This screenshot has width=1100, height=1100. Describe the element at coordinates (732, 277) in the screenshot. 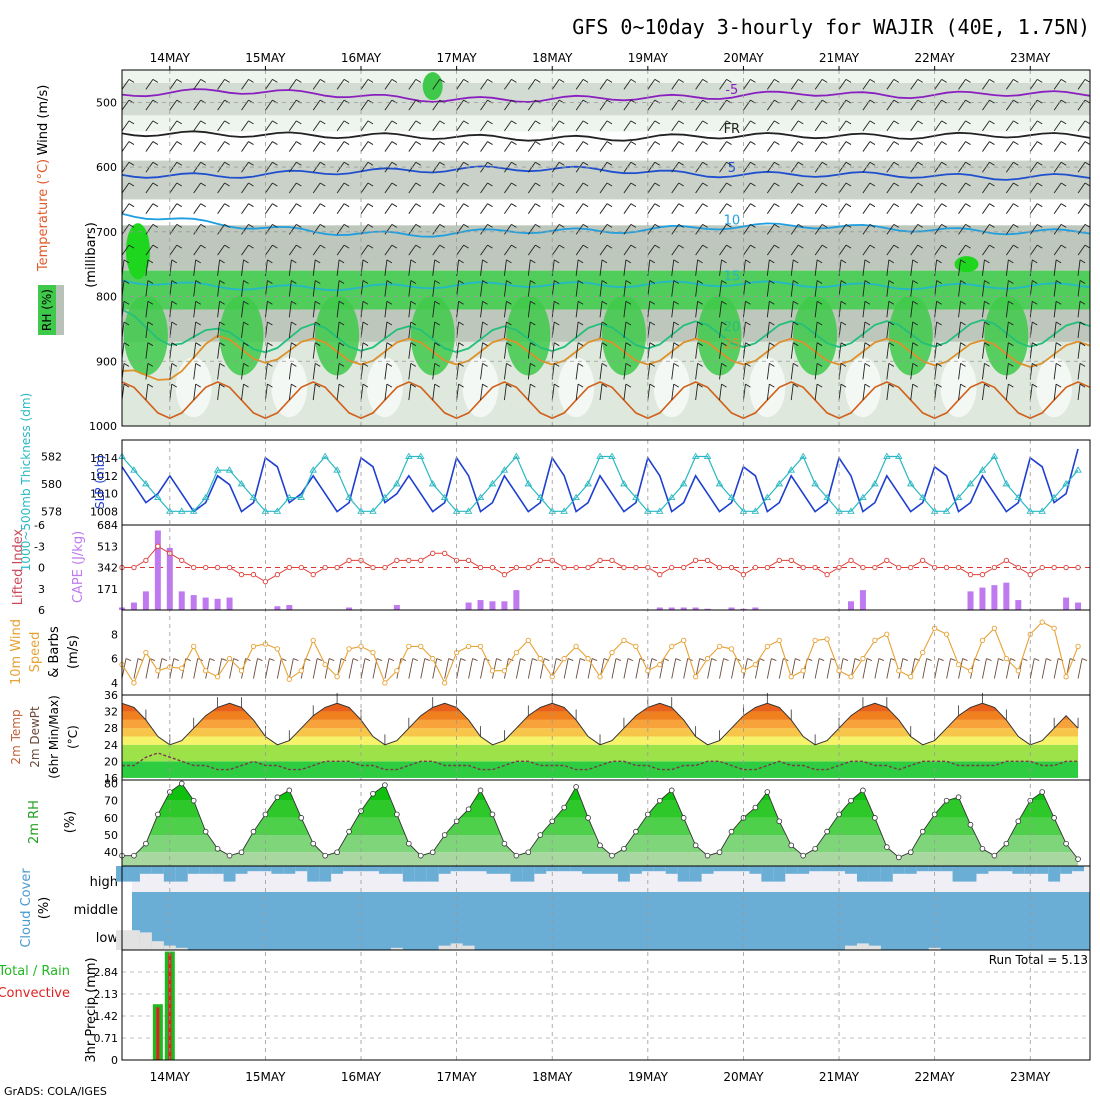

I see `temp-contour-label: 15` at that location.